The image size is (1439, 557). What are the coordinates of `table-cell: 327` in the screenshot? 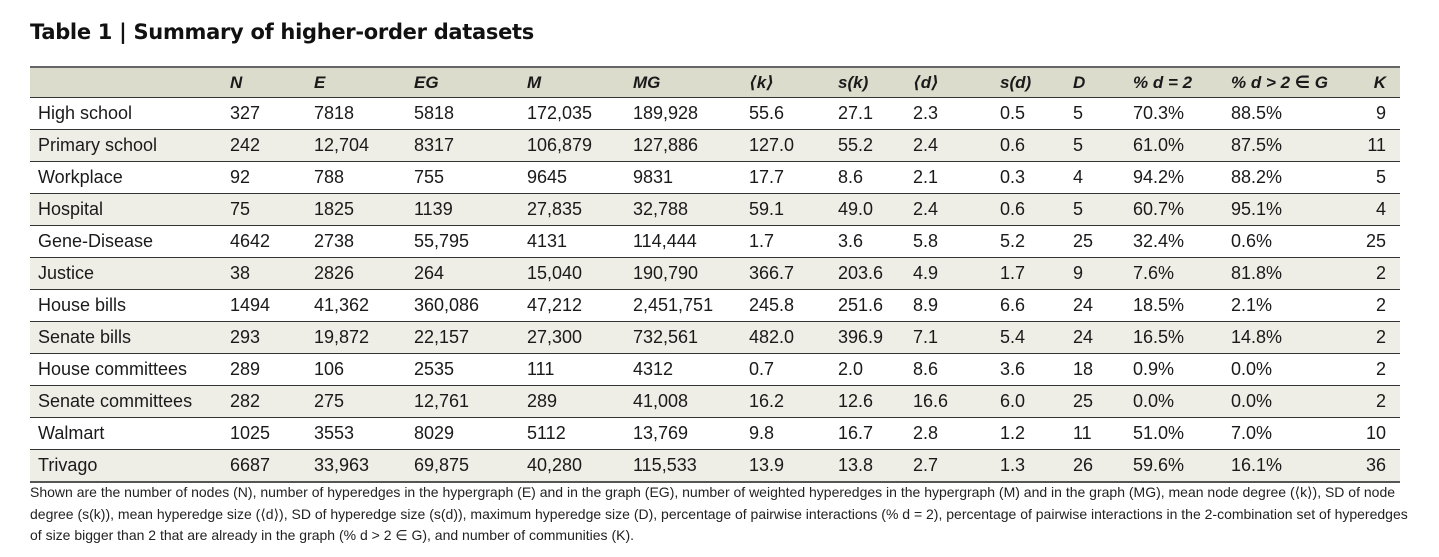 It's located at (272, 113).